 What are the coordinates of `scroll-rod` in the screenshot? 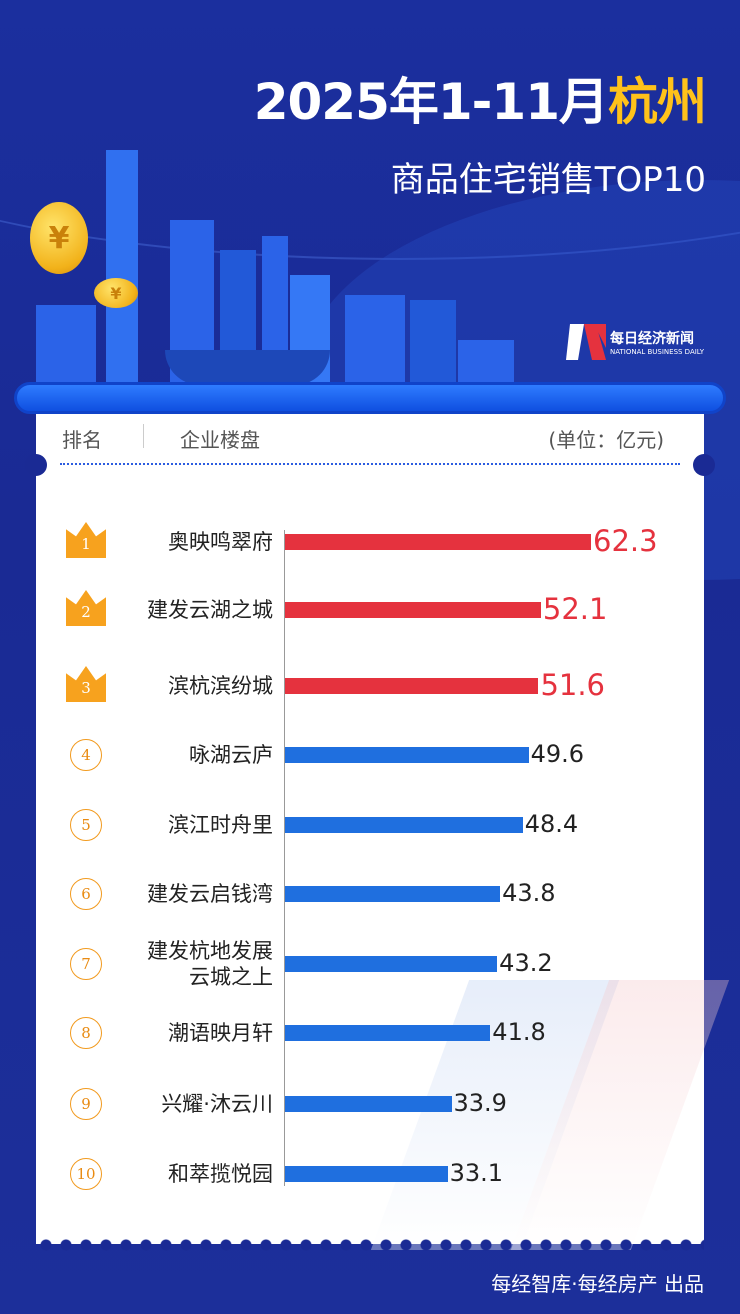 It's located at (370, 398).